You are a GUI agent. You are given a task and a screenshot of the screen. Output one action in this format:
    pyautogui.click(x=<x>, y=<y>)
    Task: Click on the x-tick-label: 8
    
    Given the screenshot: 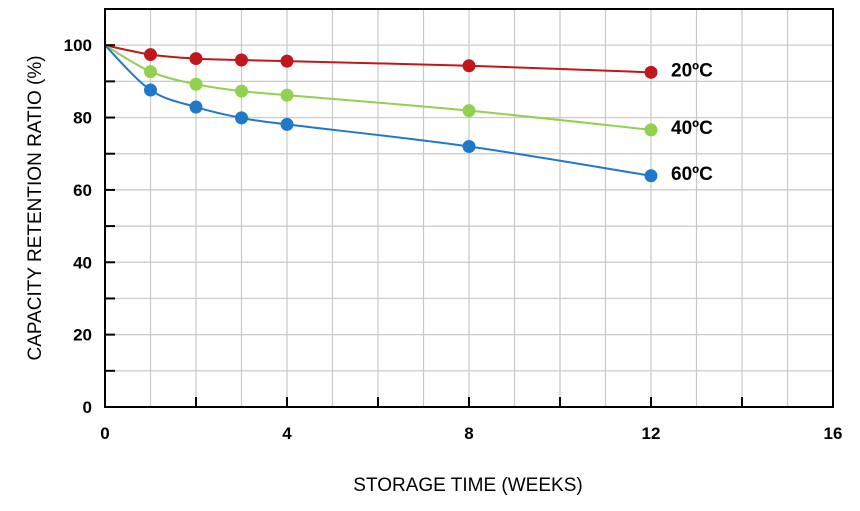 What is the action you would take?
    pyautogui.click(x=468, y=433)
    